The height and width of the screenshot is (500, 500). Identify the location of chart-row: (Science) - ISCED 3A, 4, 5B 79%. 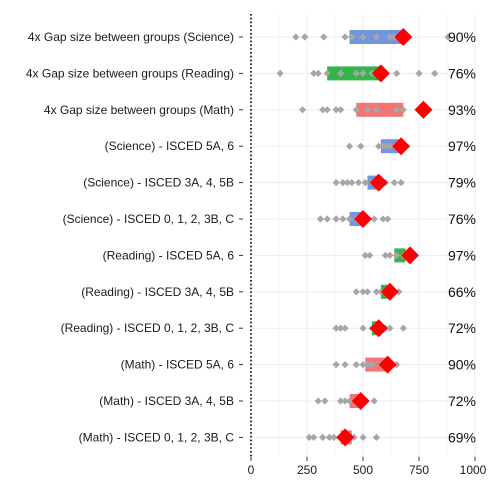
(279, 182).